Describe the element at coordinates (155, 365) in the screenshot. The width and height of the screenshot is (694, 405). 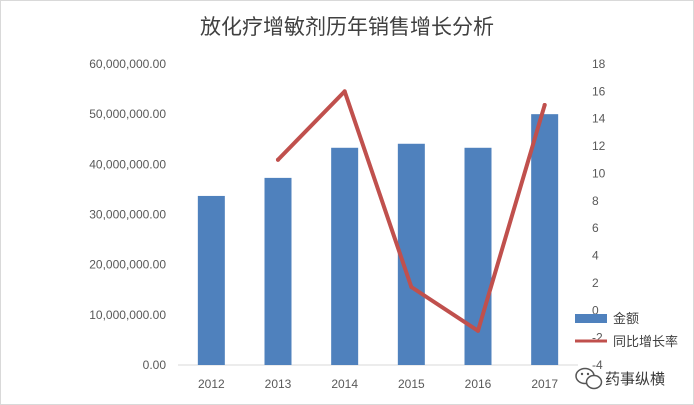
I see `left-tick-label: 0.00` at that location.